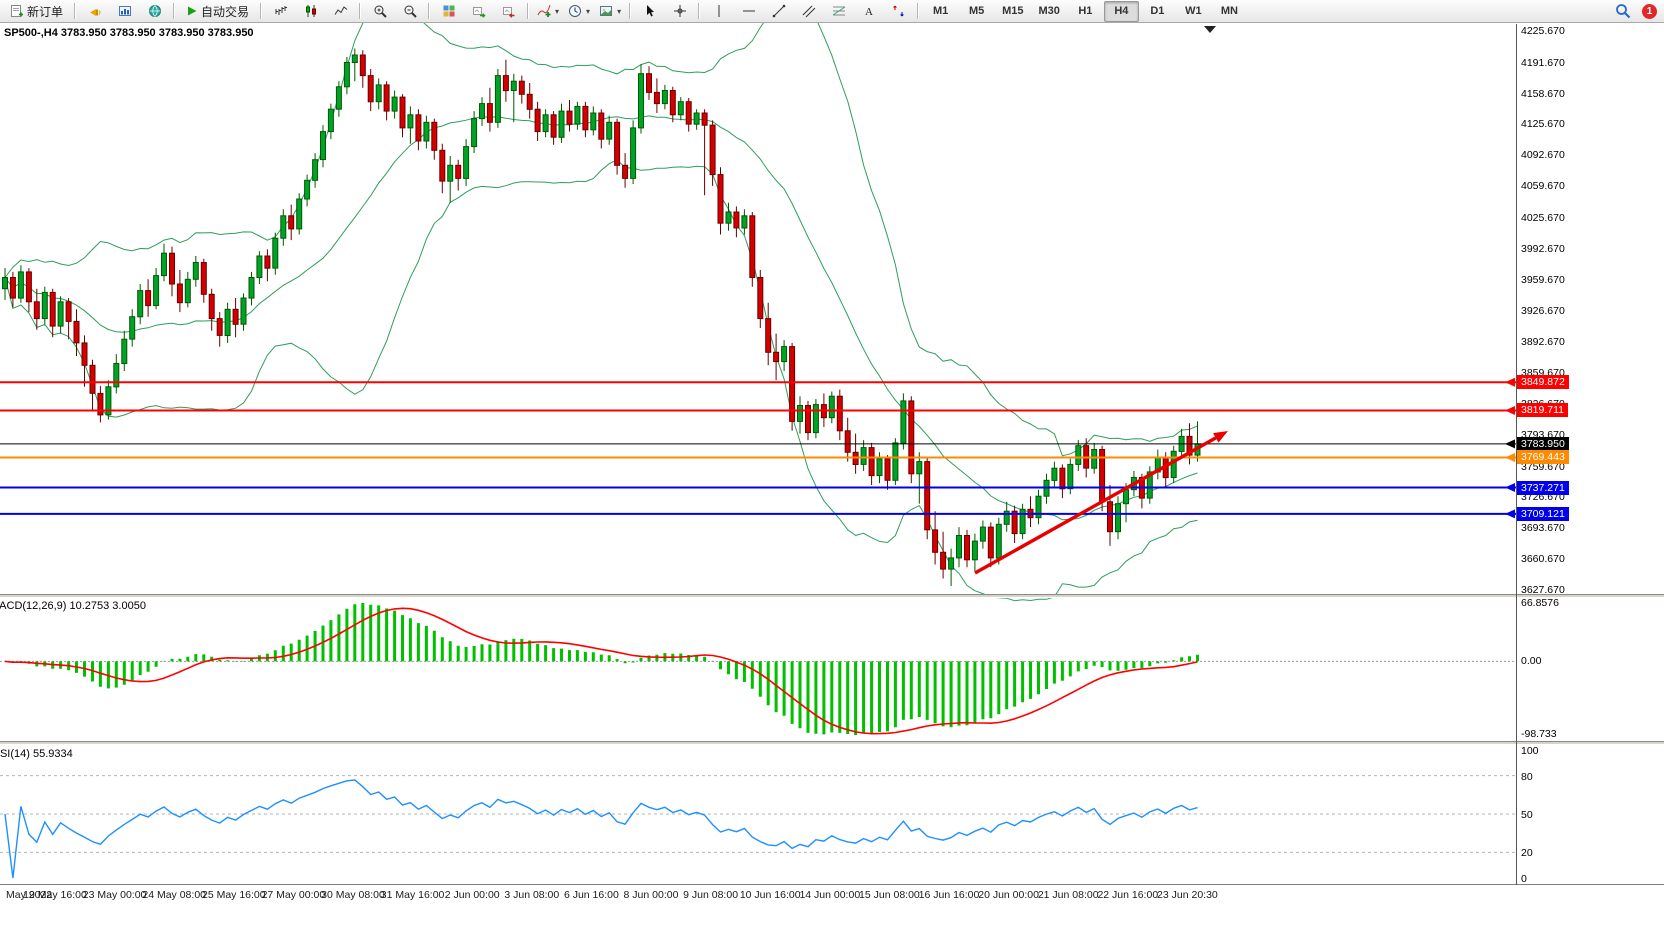  Describe the element at coordinates (478, 11) in the screenshot. I see `auto-scroll-button` at that location.